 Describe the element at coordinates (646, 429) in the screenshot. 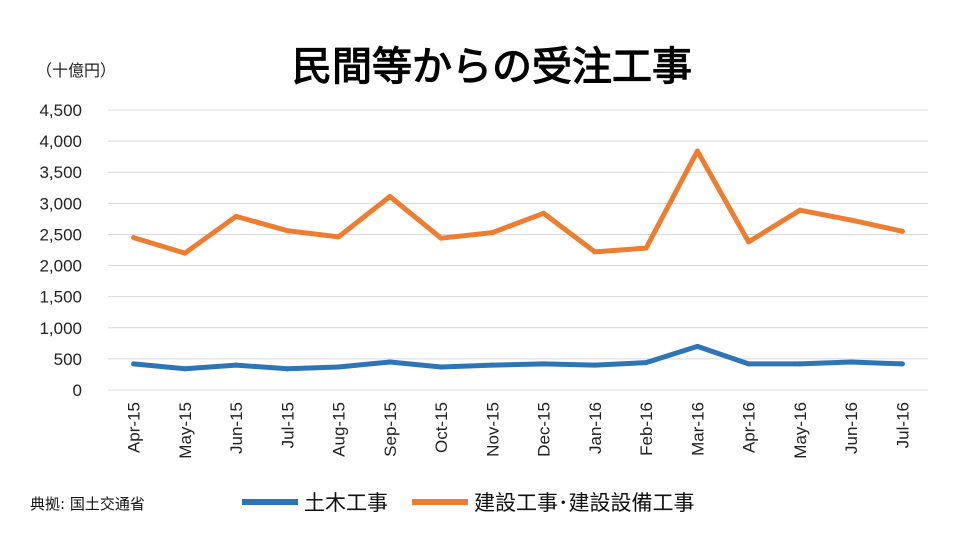

I see `x-tick-label: Feb-16` at that location.